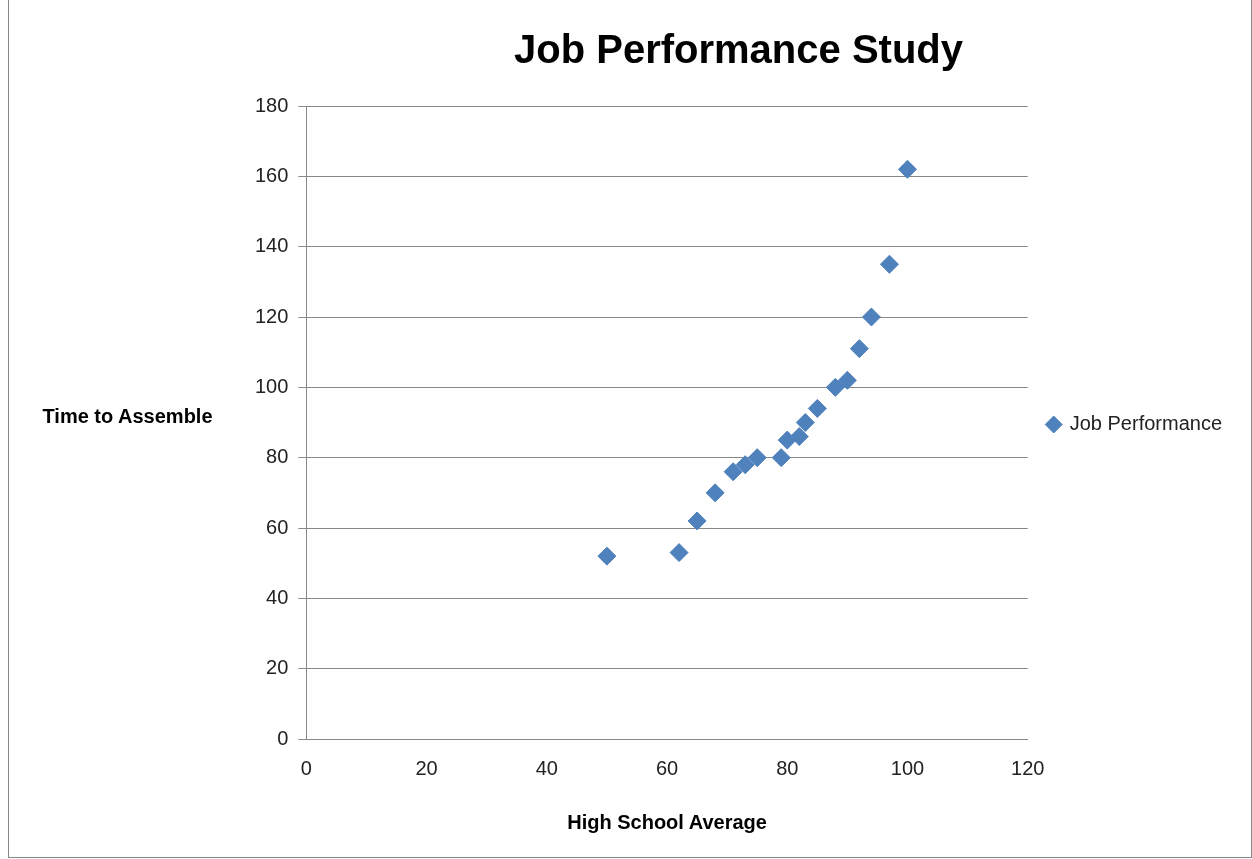 This screenshot has width=1252, height=859. I want to click on y-tick-label: 20, so click(277, 667).